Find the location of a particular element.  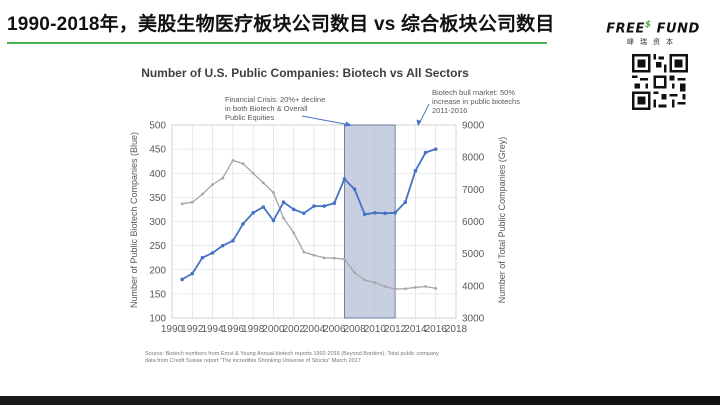

annotation-bull-market-arrowhead is located at coordinates (419, 122).